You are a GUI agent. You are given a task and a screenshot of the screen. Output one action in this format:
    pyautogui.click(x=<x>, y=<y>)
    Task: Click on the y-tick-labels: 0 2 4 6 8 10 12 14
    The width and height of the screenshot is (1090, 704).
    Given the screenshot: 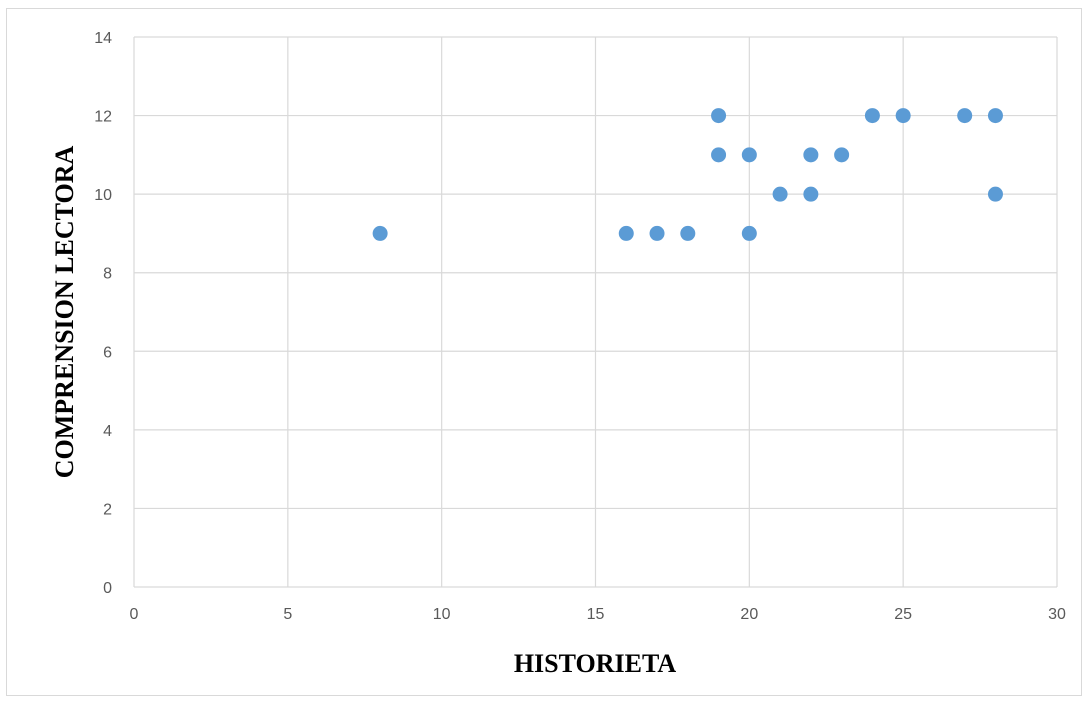 What is the action you would take?
    pyautogui.click(x=103, y=313)
    